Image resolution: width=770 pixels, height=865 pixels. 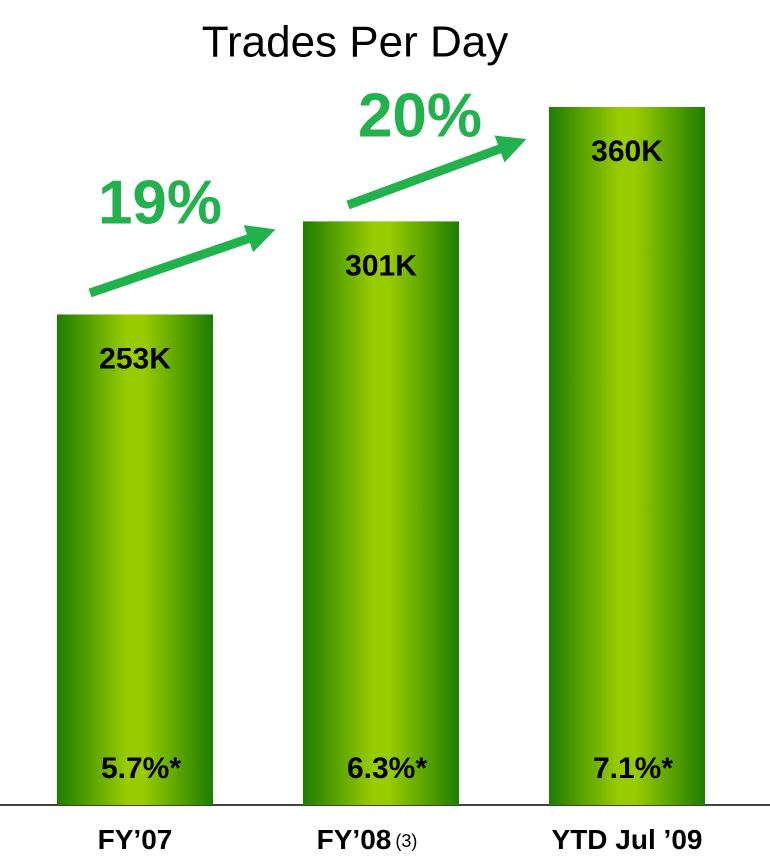 What do you see at coordinates (387, 768) in the screenshot?
I see `bar-note: 6.3%*` at bounding box center [387, 768].